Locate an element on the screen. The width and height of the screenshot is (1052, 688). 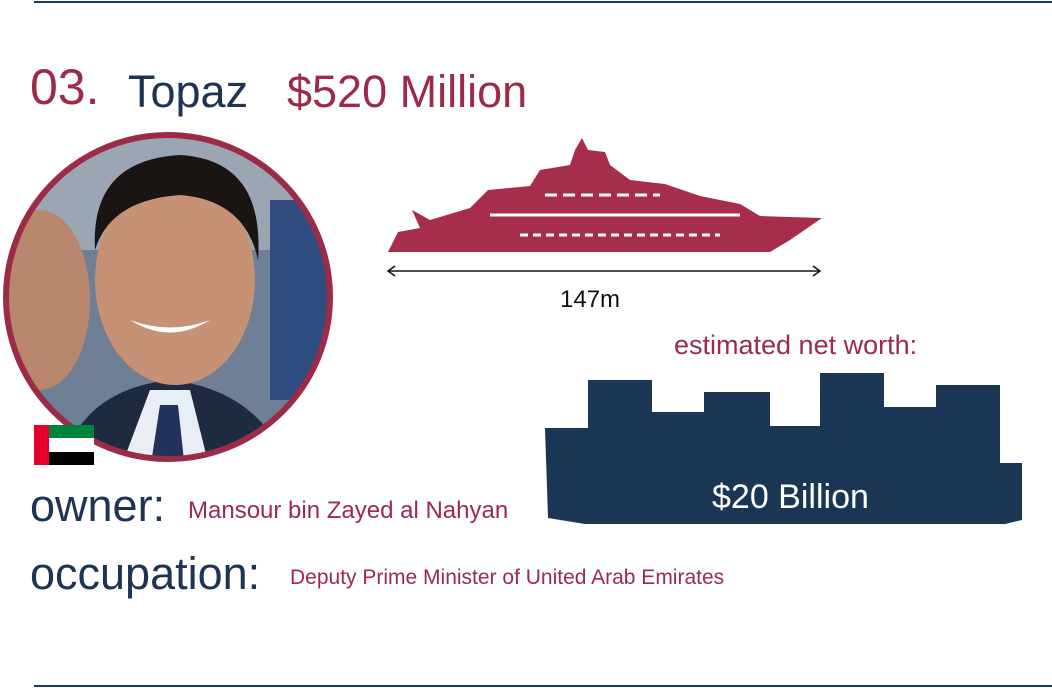
yacht-price: $520 Million is located at coordinates (407, 91).